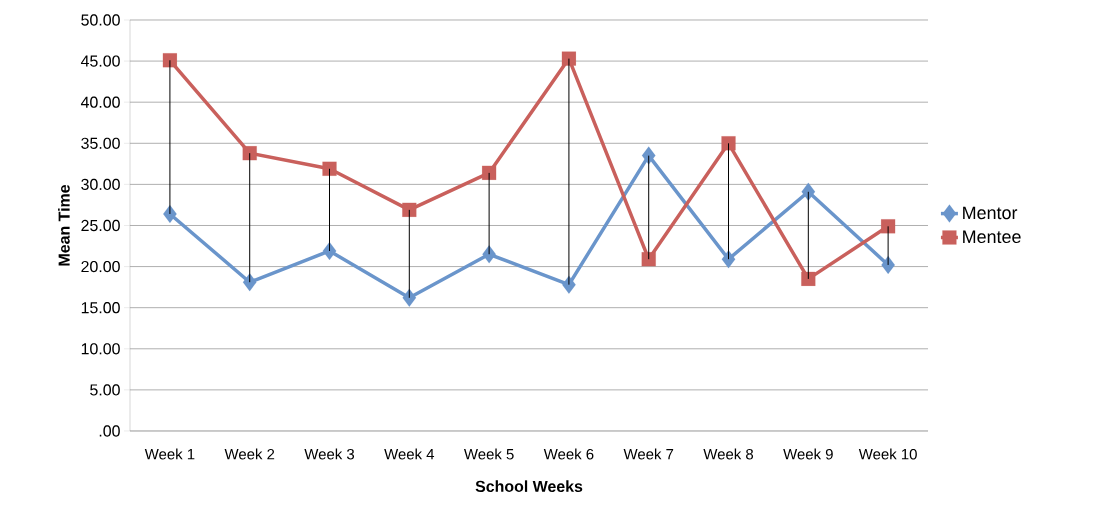  Describe the element at coordinates (568, 454) in the screenshot. I see `x-tick-label: Week 6` at that location.